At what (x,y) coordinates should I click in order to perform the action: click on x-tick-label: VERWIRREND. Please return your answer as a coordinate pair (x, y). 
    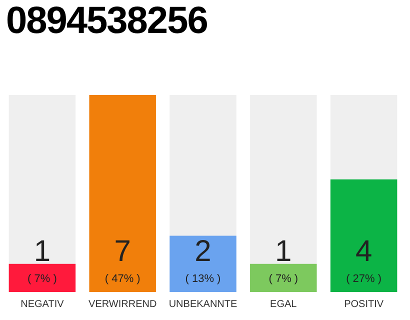
    Looking at the image, I should click on (122, 304).